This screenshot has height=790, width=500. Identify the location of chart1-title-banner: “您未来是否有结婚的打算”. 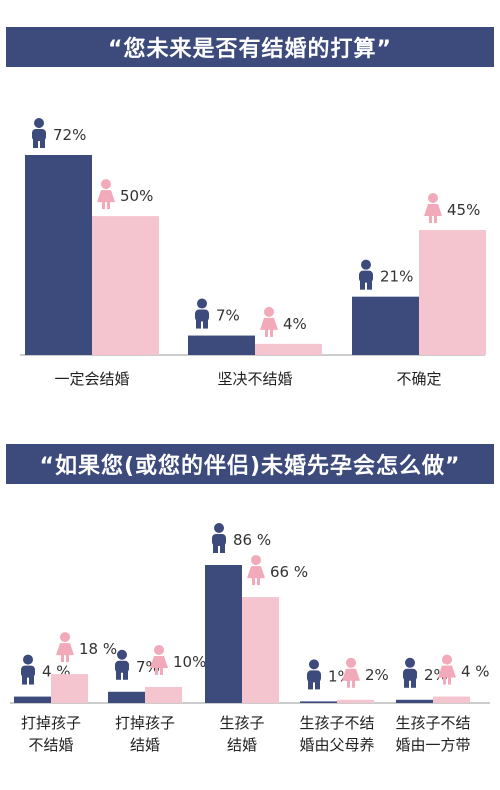
(250, 47).